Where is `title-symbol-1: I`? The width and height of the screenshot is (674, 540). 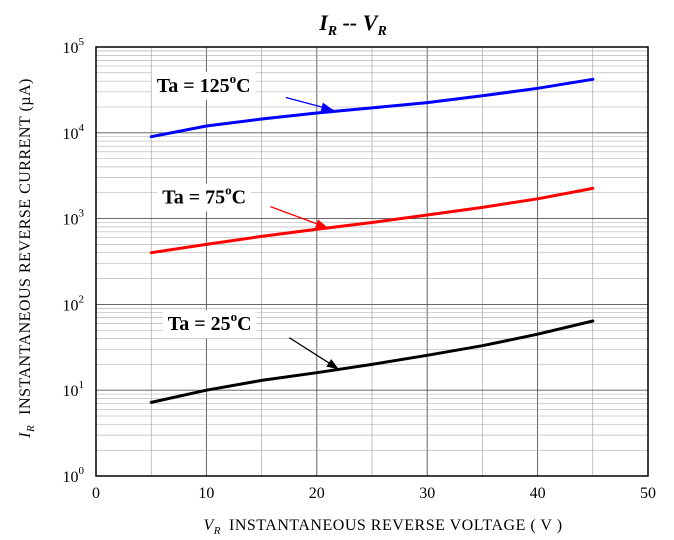 title-symbol-1: I is located at coordinates (323, 22).